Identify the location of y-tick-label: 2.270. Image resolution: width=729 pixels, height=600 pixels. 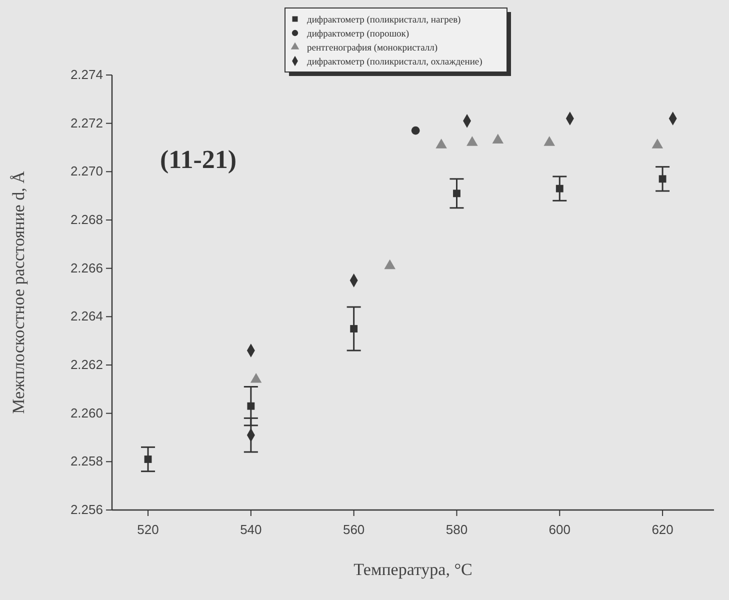
(86, 171).